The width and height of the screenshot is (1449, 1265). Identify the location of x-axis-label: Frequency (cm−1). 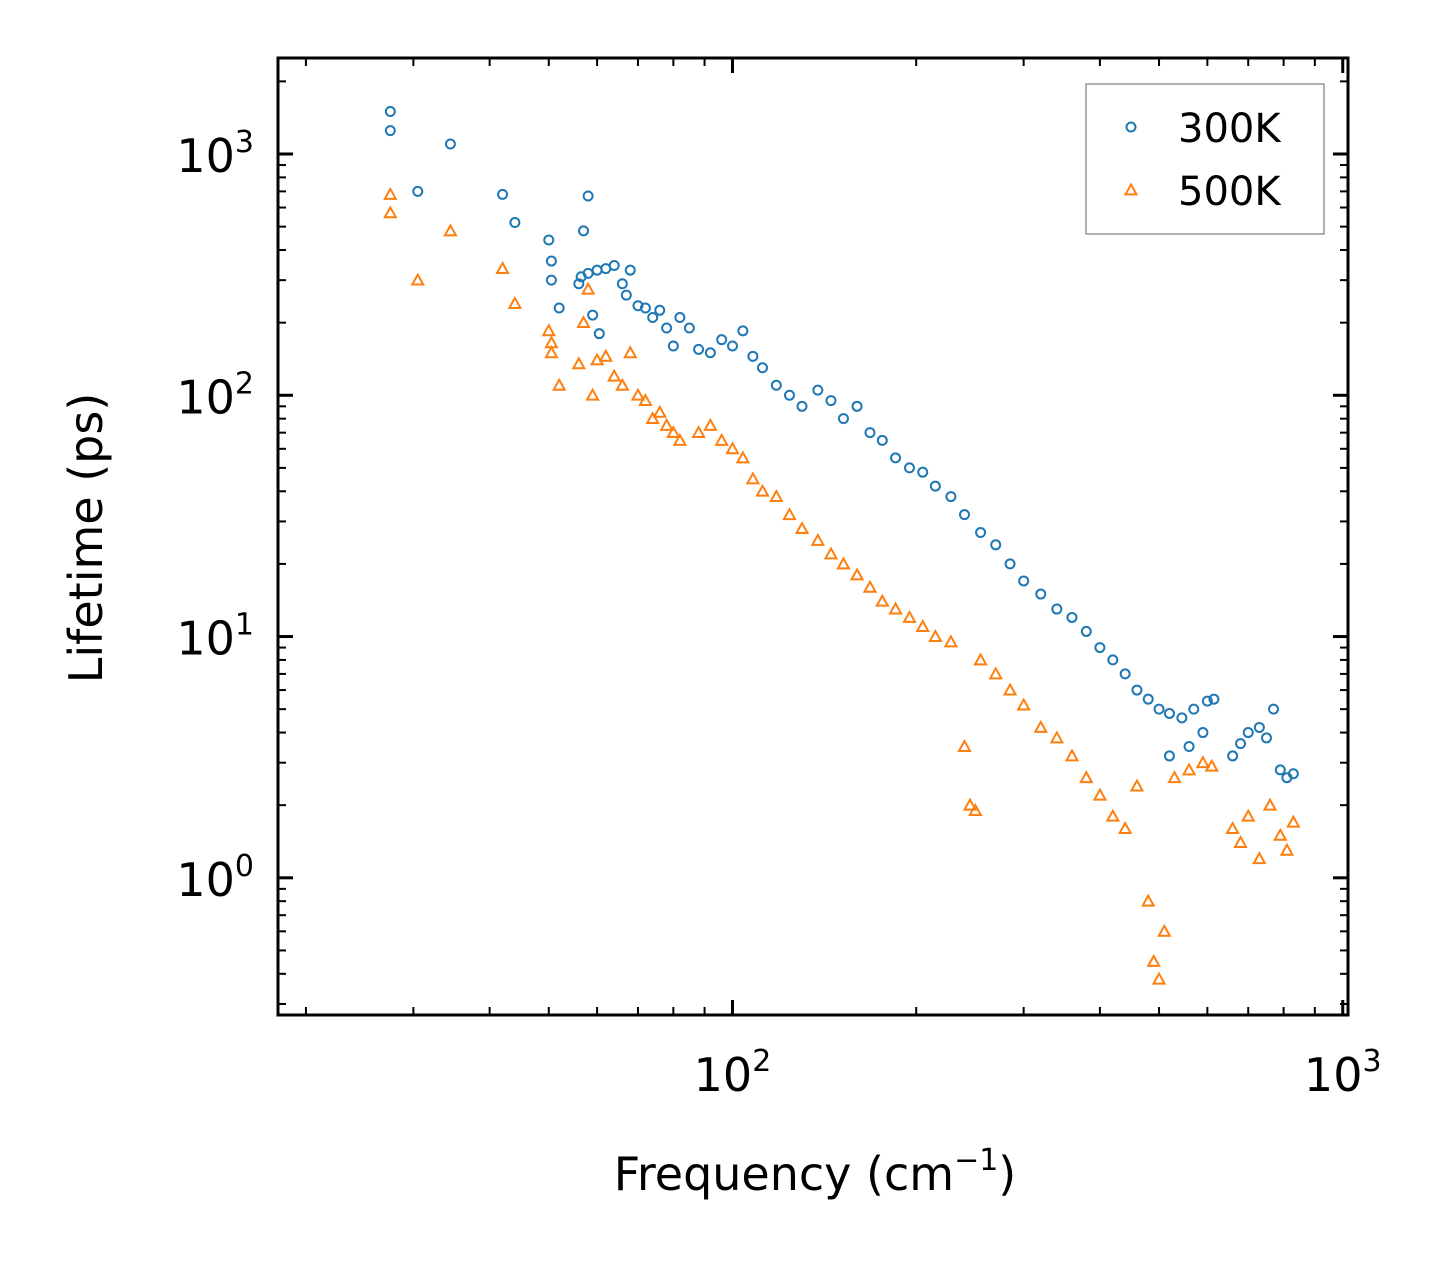
(815, 1172).